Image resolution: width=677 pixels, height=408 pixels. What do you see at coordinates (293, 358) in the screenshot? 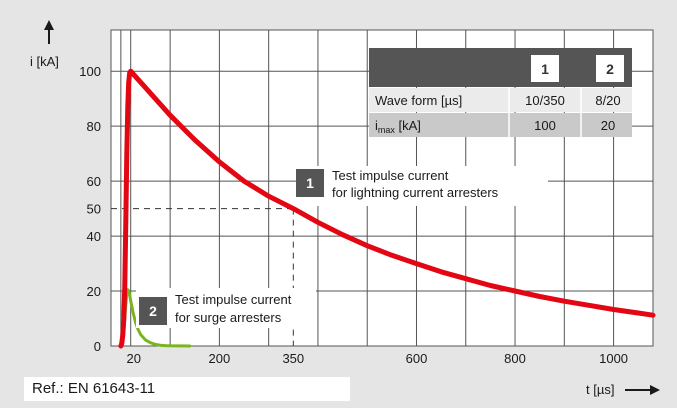
I see `x-tick-label: 350` at bounding box center [293, 358].